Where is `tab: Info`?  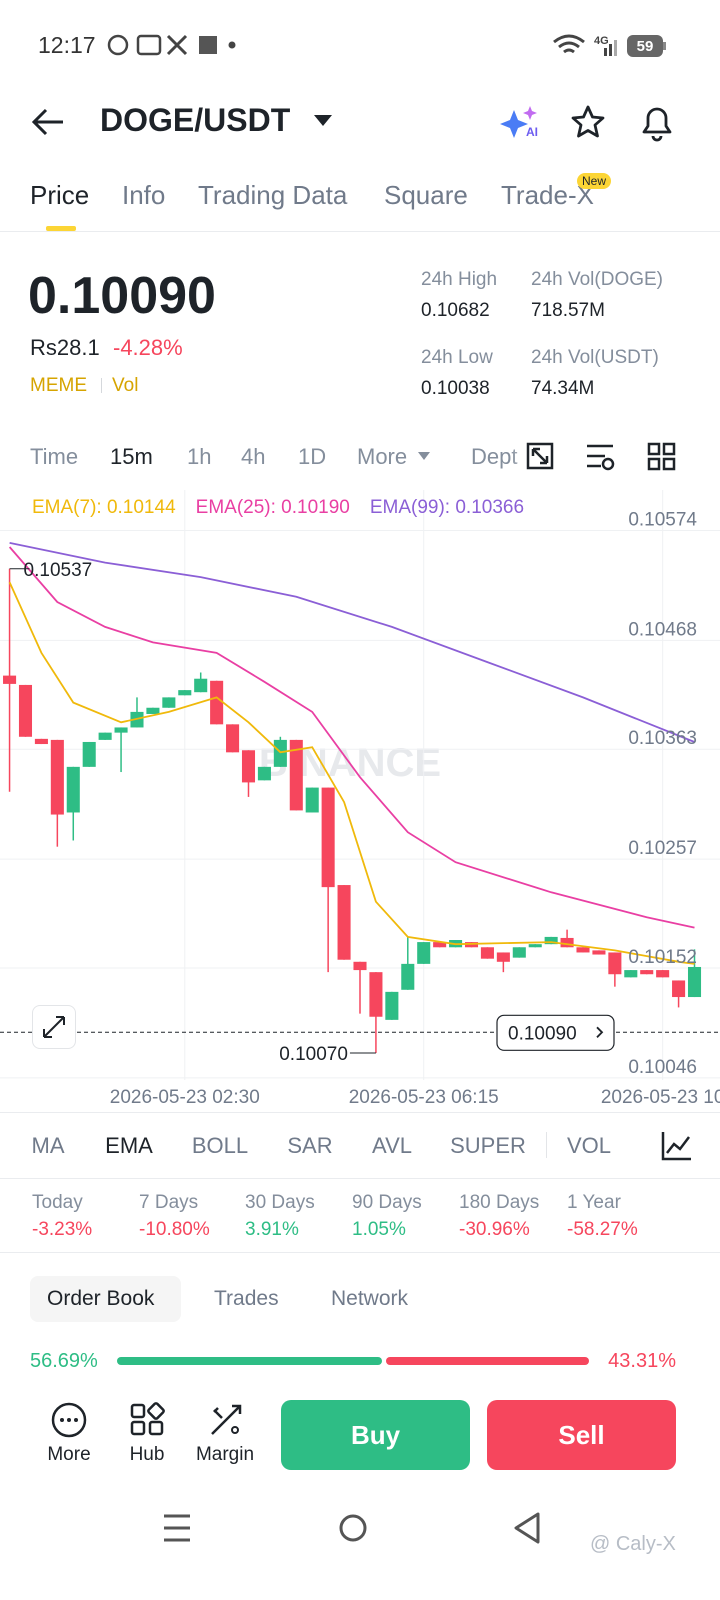
tab: Info is located at coordinates (144, 195).